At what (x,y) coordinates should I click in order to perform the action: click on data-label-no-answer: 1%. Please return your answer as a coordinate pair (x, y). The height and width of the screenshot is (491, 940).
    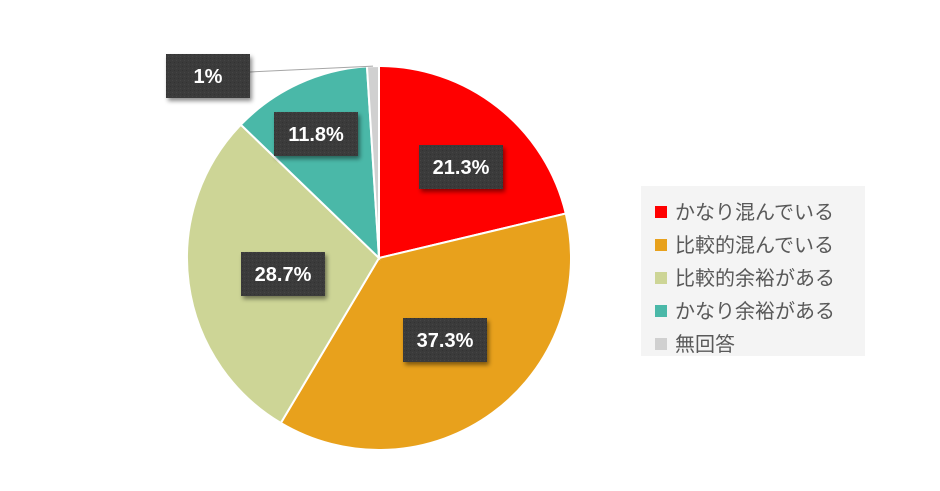
    Looking at the image, I should click on (208, 76).